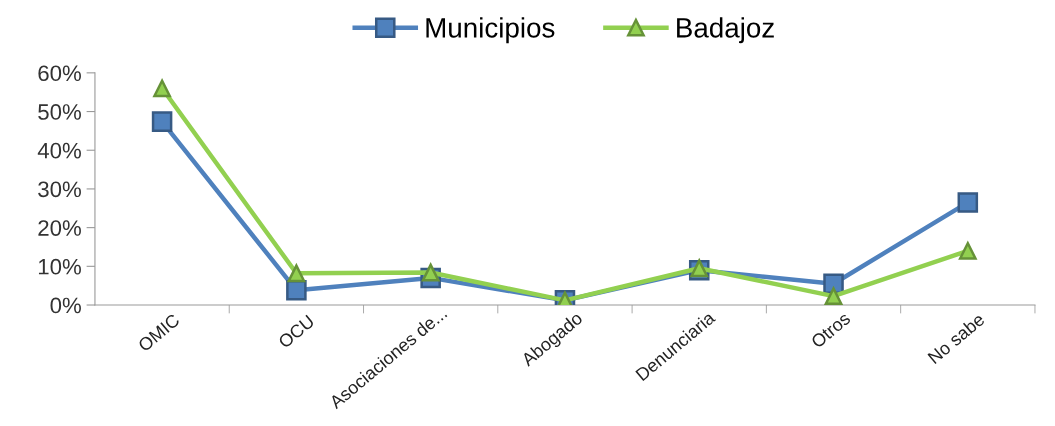 The height and width of the screenshot is (426, 1055). Describe the element at coordinates (59, 266) in the screenshot. I see `y-tick-label: 10%` at that location.